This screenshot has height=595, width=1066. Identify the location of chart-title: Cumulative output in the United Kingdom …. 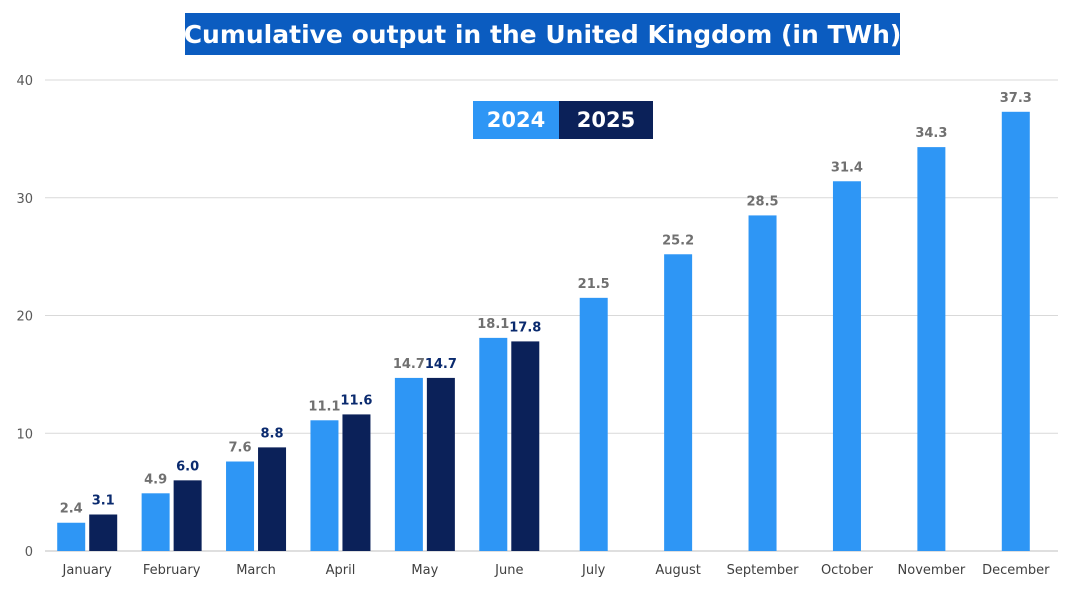
(542, 34).